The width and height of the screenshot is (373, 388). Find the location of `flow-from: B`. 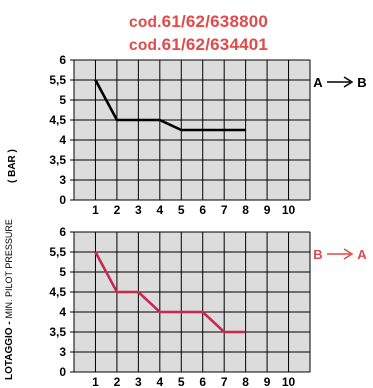

flow-from: B is located at coordinates (317, 254).